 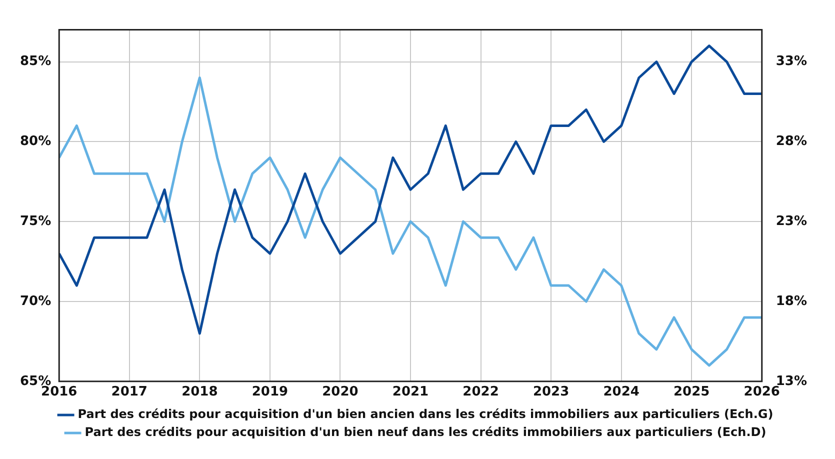 What do you see at coordinates (340, 392) in the screenshot?
I see `x-tick-label: 2020` at bounding box center [340, 392].